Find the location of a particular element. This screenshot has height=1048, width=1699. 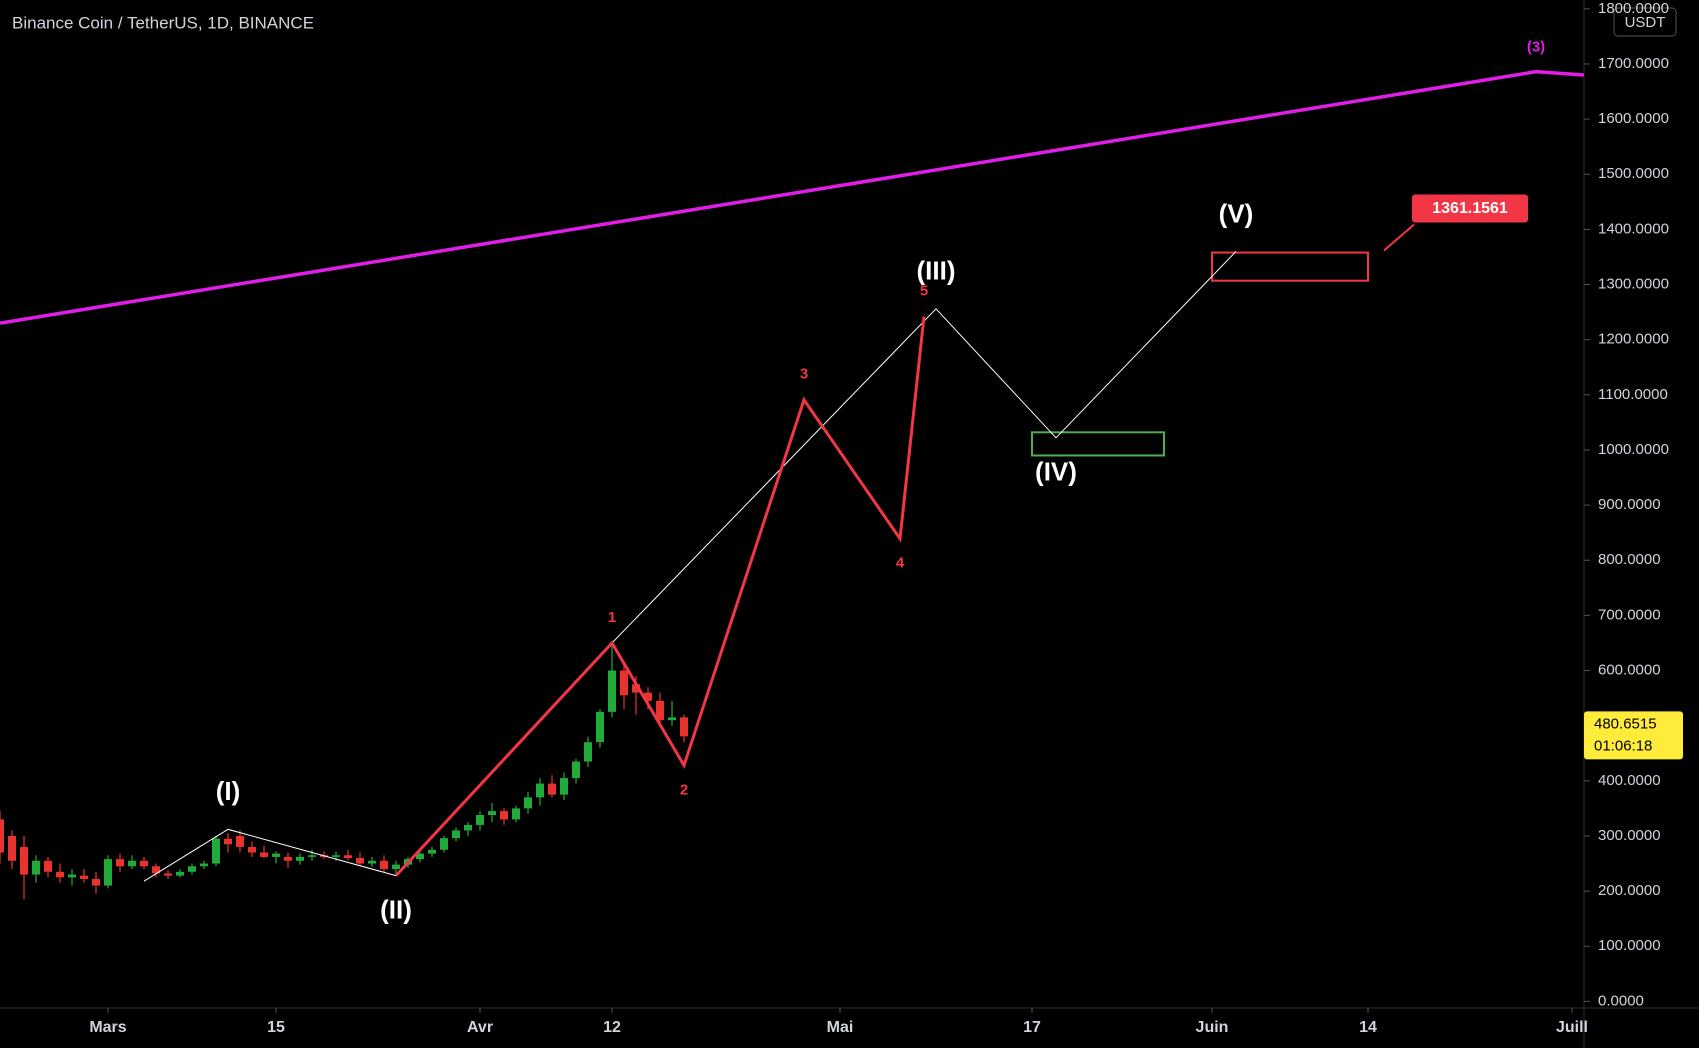

y-tick-label: 1000.0000 is located at coordinates (1633, 449).